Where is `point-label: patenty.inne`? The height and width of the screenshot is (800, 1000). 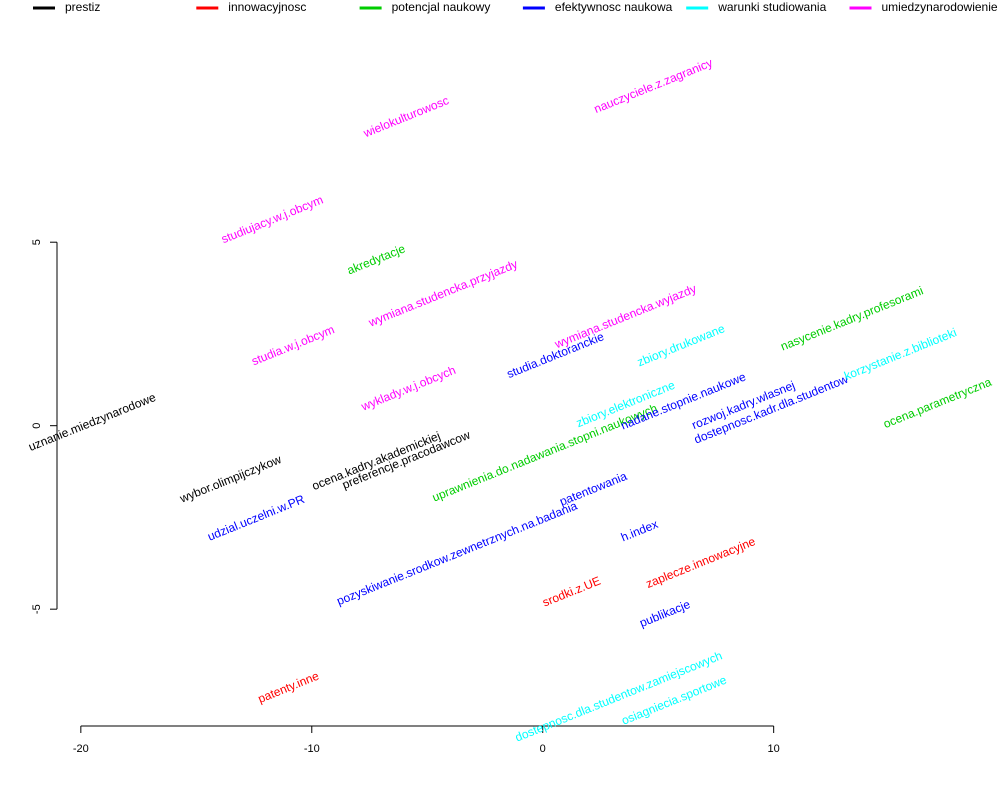
point-label: patenty.inne is located at coordinates (288, 687).